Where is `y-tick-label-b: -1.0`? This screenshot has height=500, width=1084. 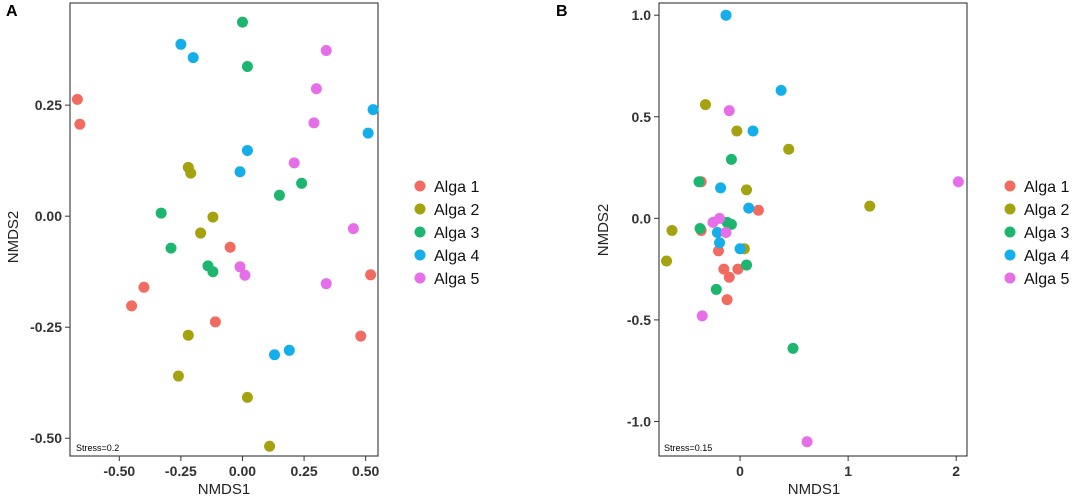
y-tick-label-b: -1.0 is located at coordinates (639, 421).